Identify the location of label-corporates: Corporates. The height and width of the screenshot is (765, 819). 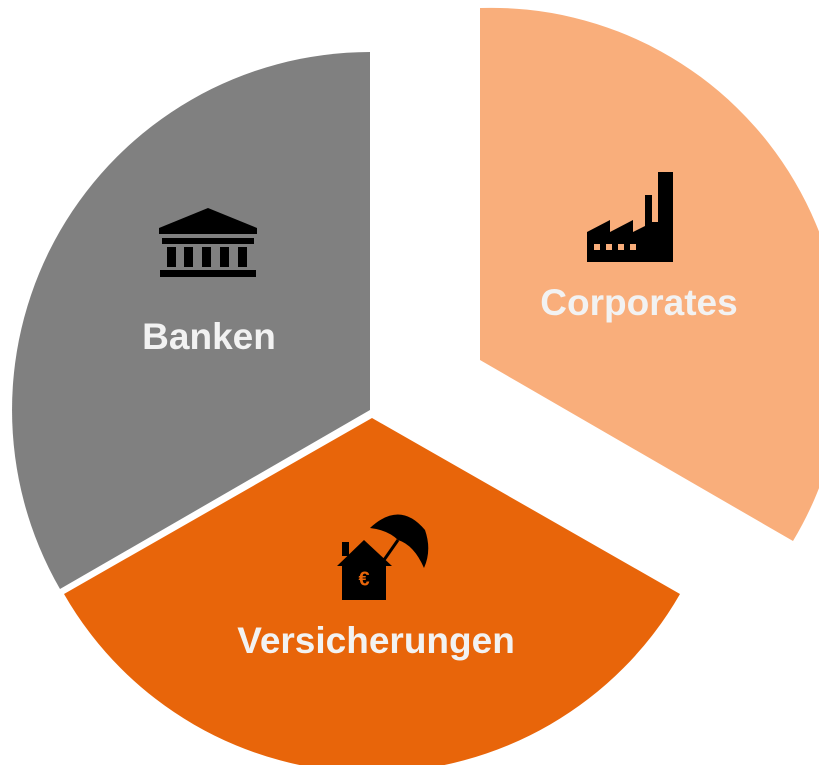
(638, 302).